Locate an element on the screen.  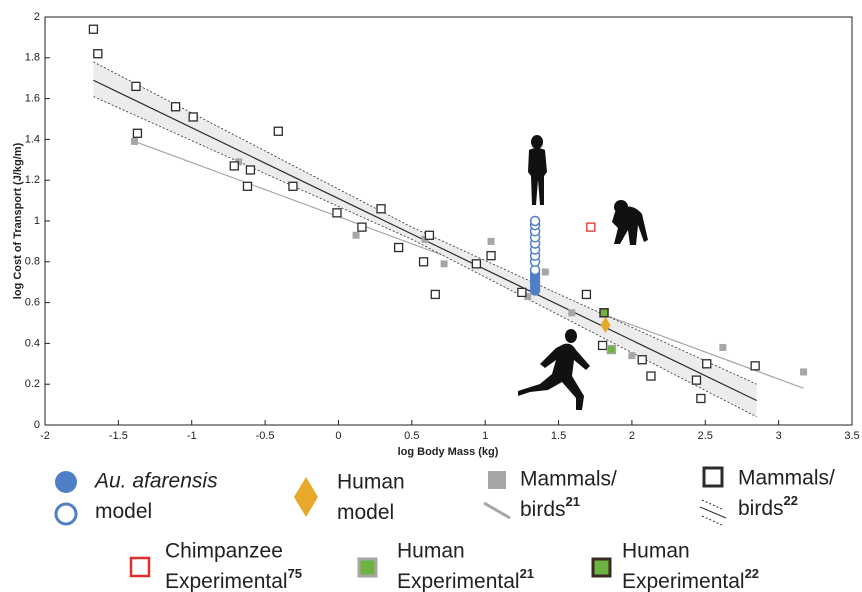
x-tick-label: 1.5 is located at coordinates (558, 436).